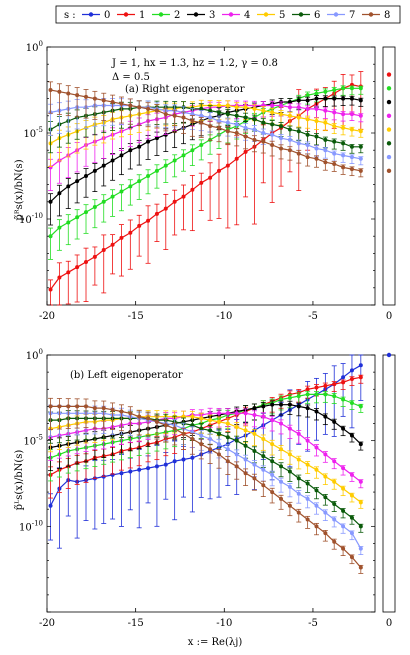 The image size is (410, 655). Describe the element at coordinates (389, 74) in the screenshot. I see `x0-point-s1` at that location.